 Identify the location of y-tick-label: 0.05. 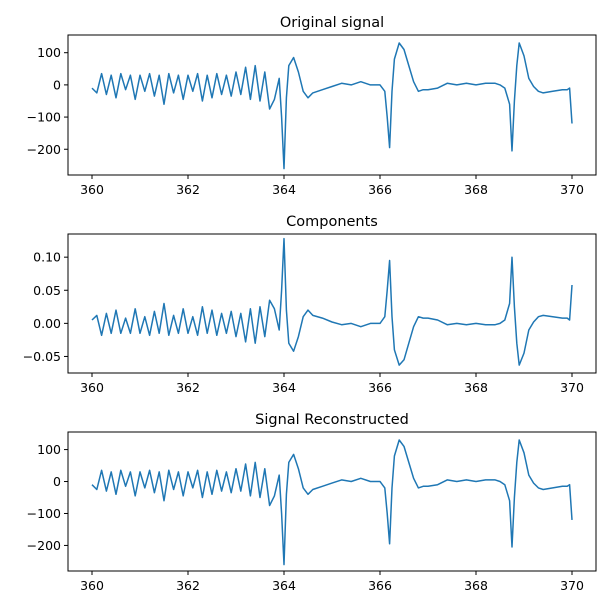
(47, 290).